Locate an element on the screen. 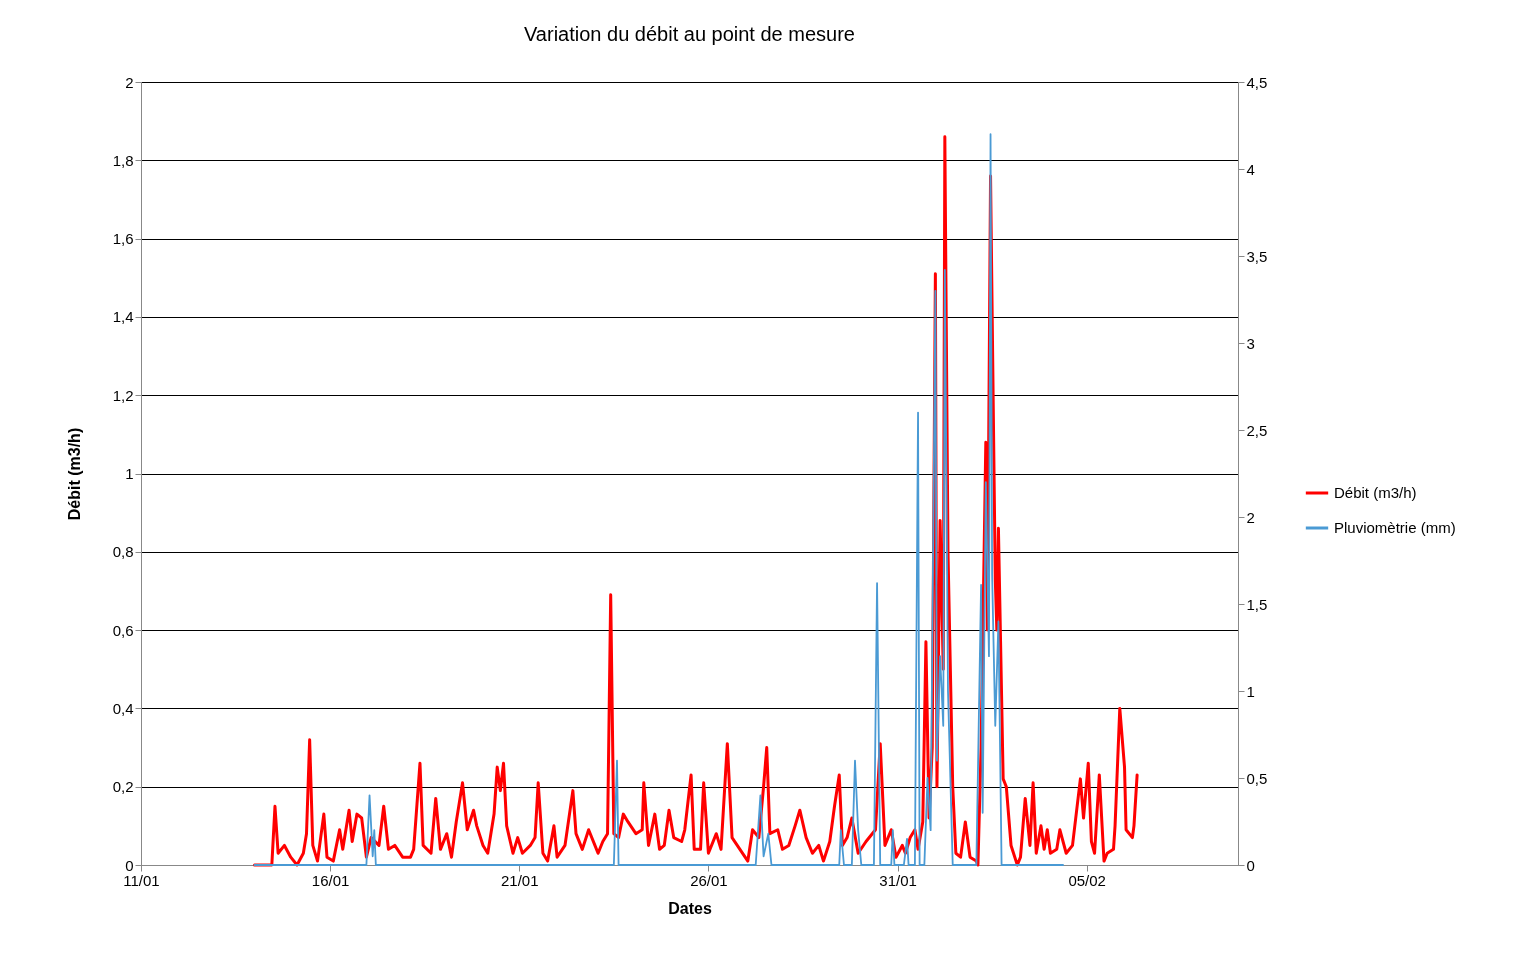 The width and height of the screenshot is (1530, 957). y2-tick-label: 3,5 is located at coordinates (1257, 256).